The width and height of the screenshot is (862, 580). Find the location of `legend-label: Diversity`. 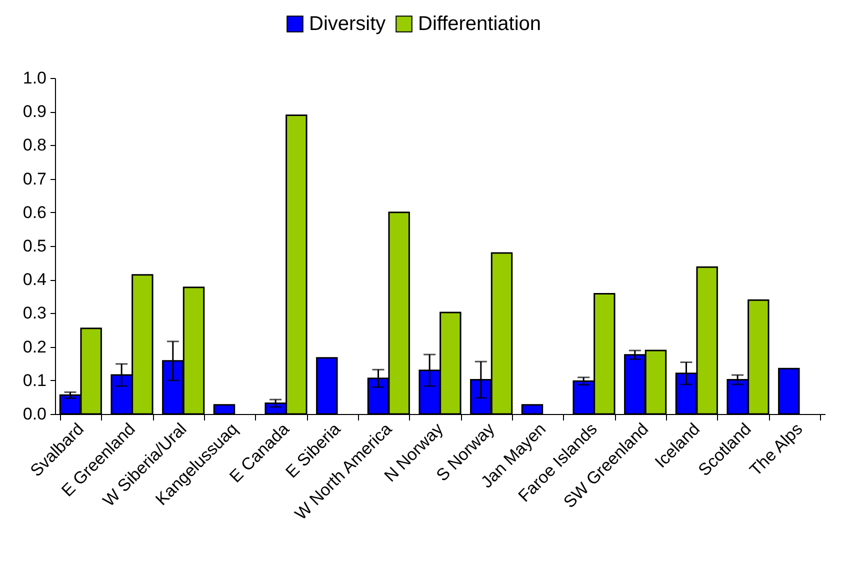

legend-label: Diversity is located at coordinates (347, 24).